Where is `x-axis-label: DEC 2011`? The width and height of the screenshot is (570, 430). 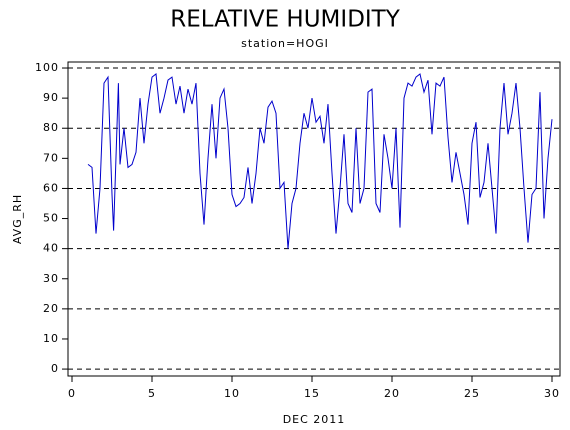 x-axis-label: DEC 2011 is located at coordinates (314, 419).